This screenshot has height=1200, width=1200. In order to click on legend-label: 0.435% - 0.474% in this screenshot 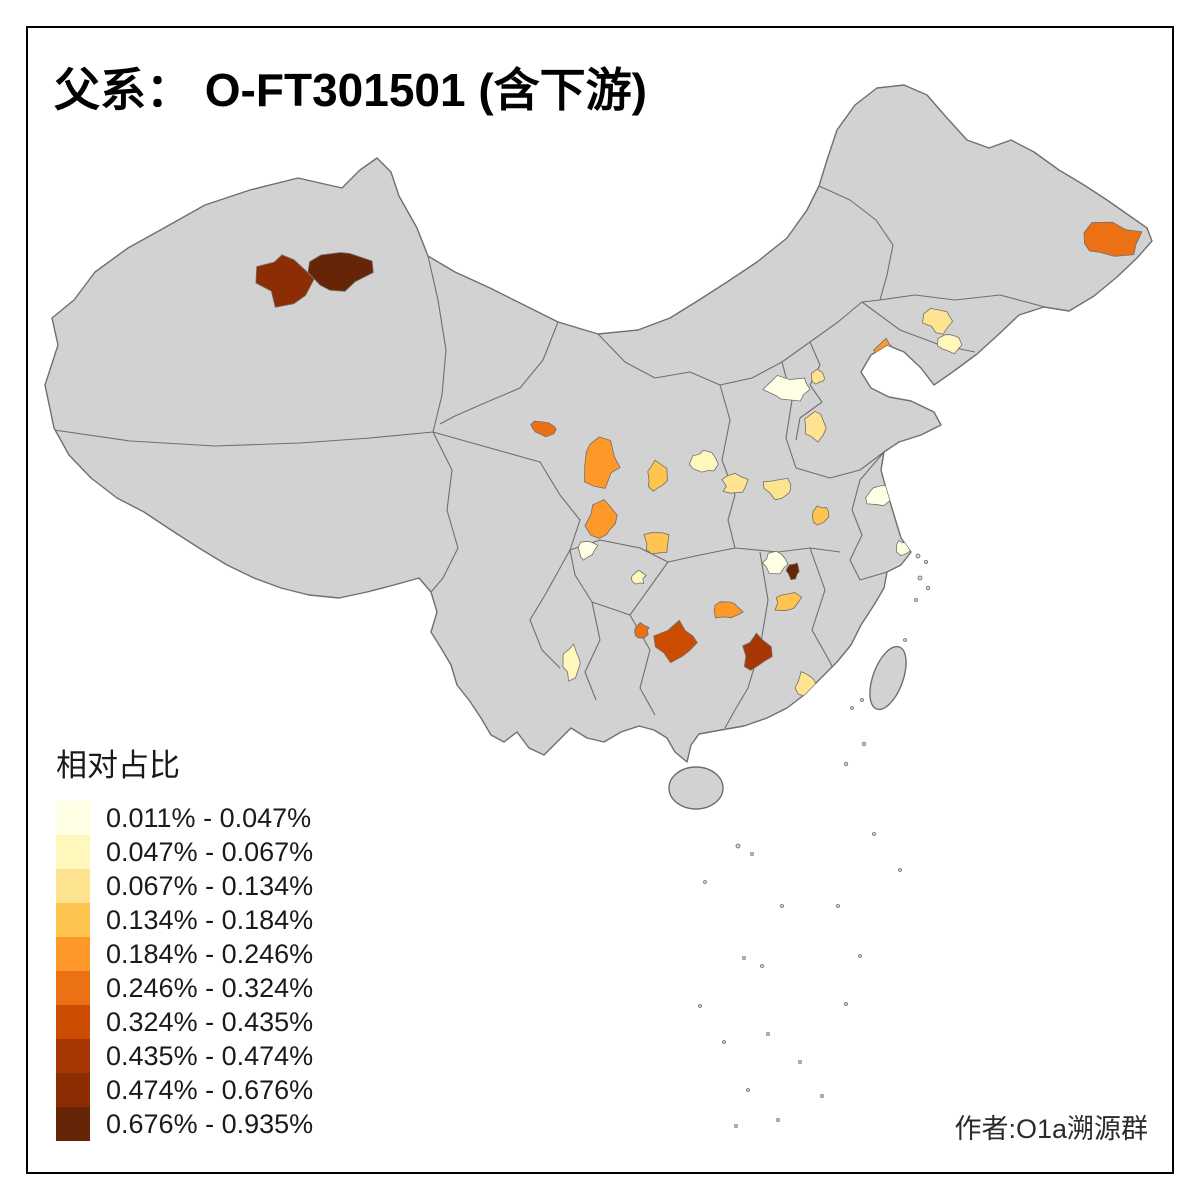, I will do `click(210, 1055)`.